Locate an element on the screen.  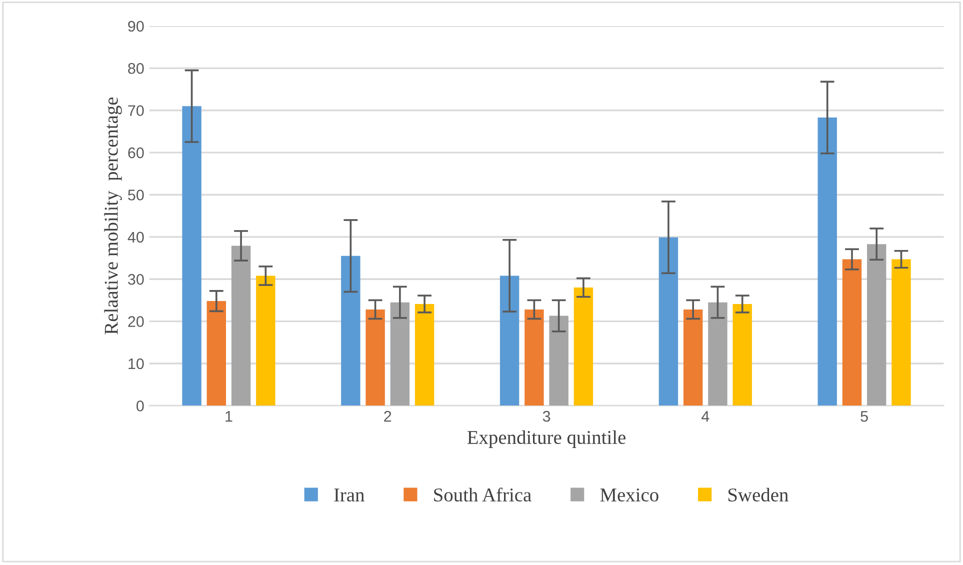
legend-label: South Africa is located at coordinates (483, 495).